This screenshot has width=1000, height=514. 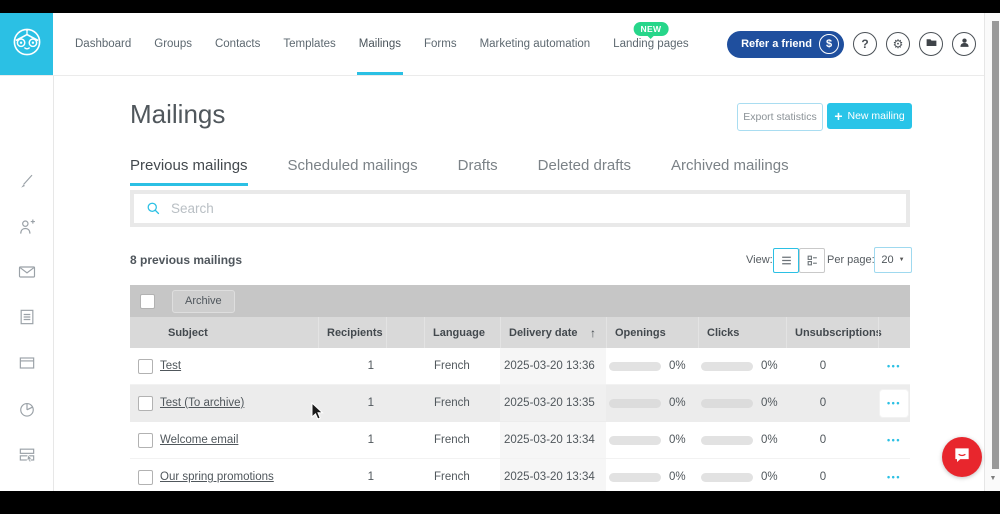 I want to click on brand-logo, so click(x=26, y=44).